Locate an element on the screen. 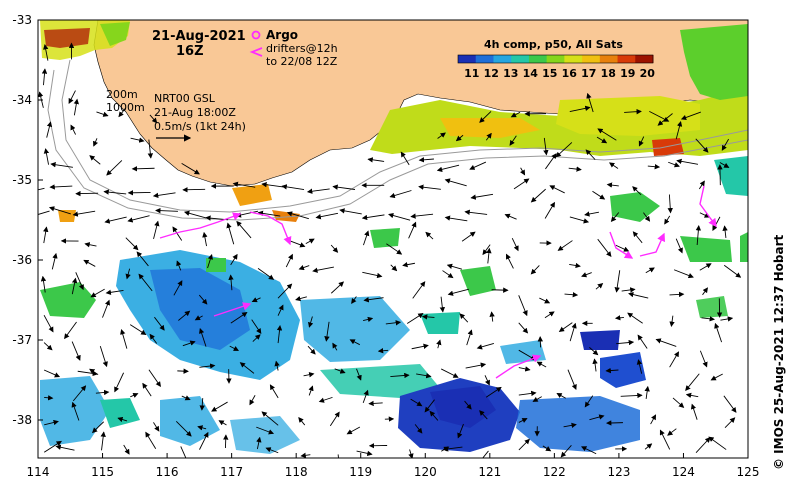 Image resolution: width=790 pixels, height=492 pixels. colorbar-frame is located at coordinates (555, 59).